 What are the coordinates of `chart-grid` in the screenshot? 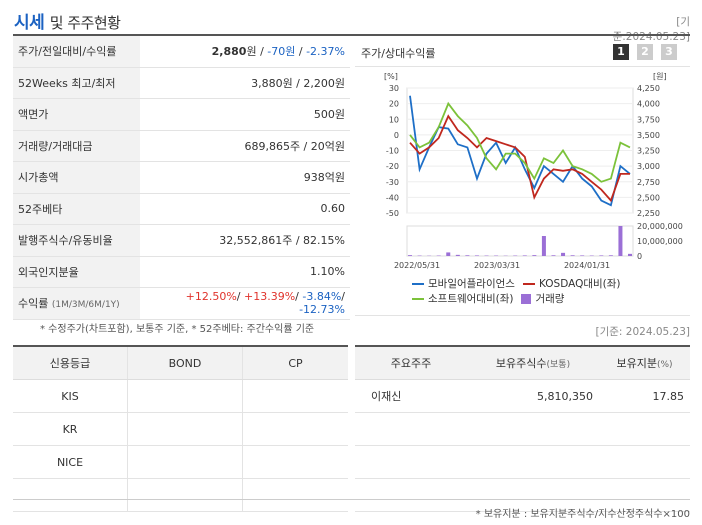 It's located at (520, 172).